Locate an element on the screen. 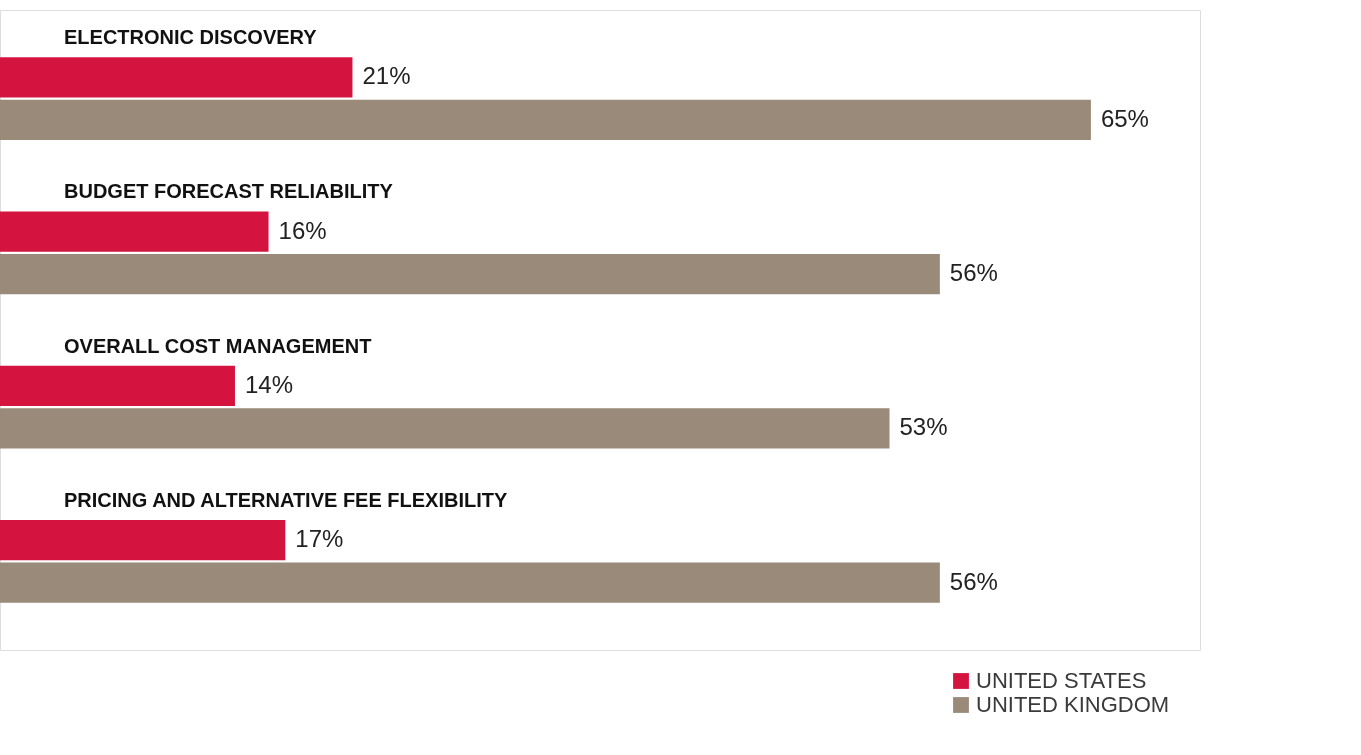  data-label: 17% is located at coordinates (319, 539).